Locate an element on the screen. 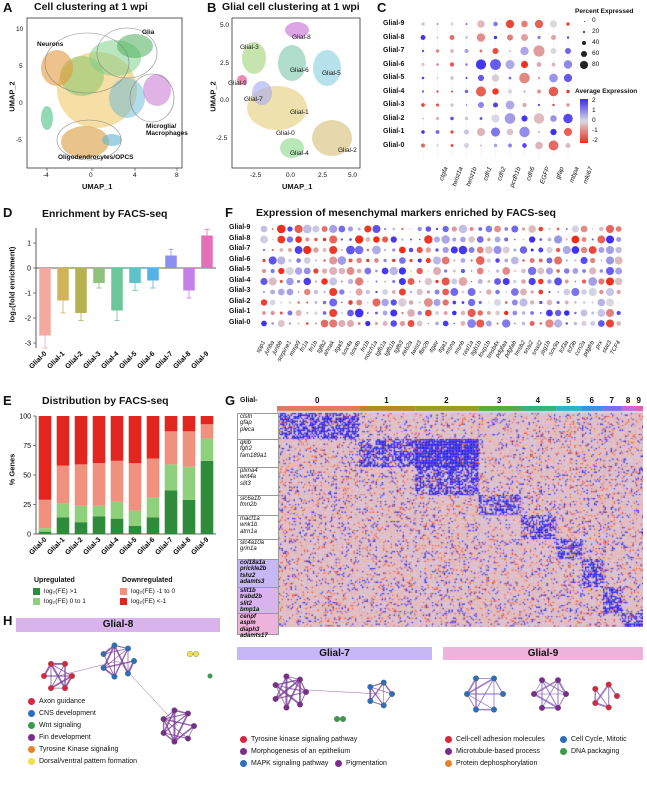 The image size is (647, 795). panel-e-bar-segment is located at coordinates (171, 448).